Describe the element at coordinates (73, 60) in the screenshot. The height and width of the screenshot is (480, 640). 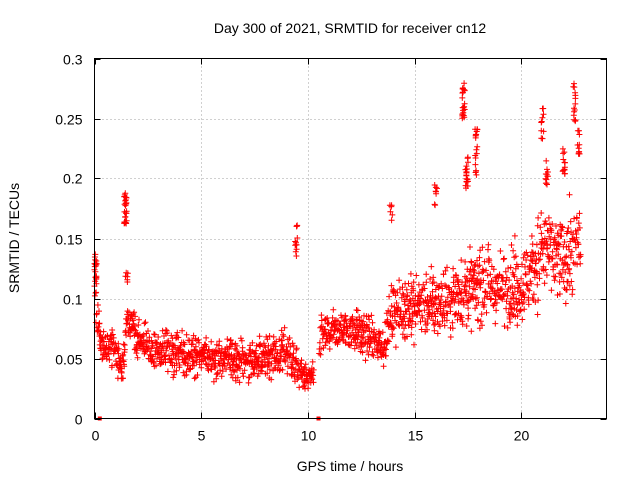
I see `y-tick-label: 0.3` at that location.